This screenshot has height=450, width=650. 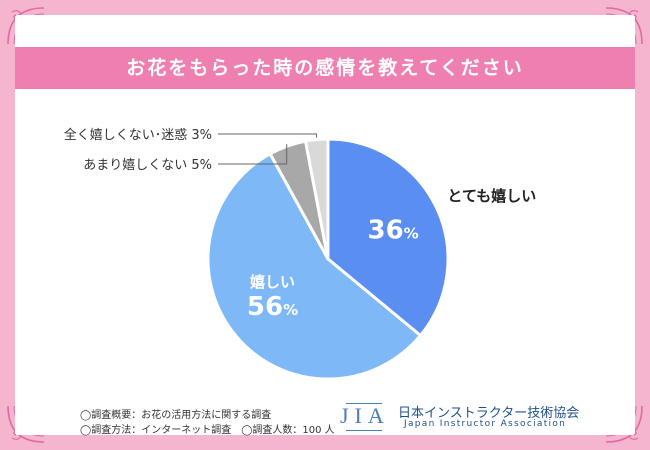 What do you see at coordinates (365, 415) in the screenshot?
I see `logo-mark: JIA` at bounding box center [365, 415].